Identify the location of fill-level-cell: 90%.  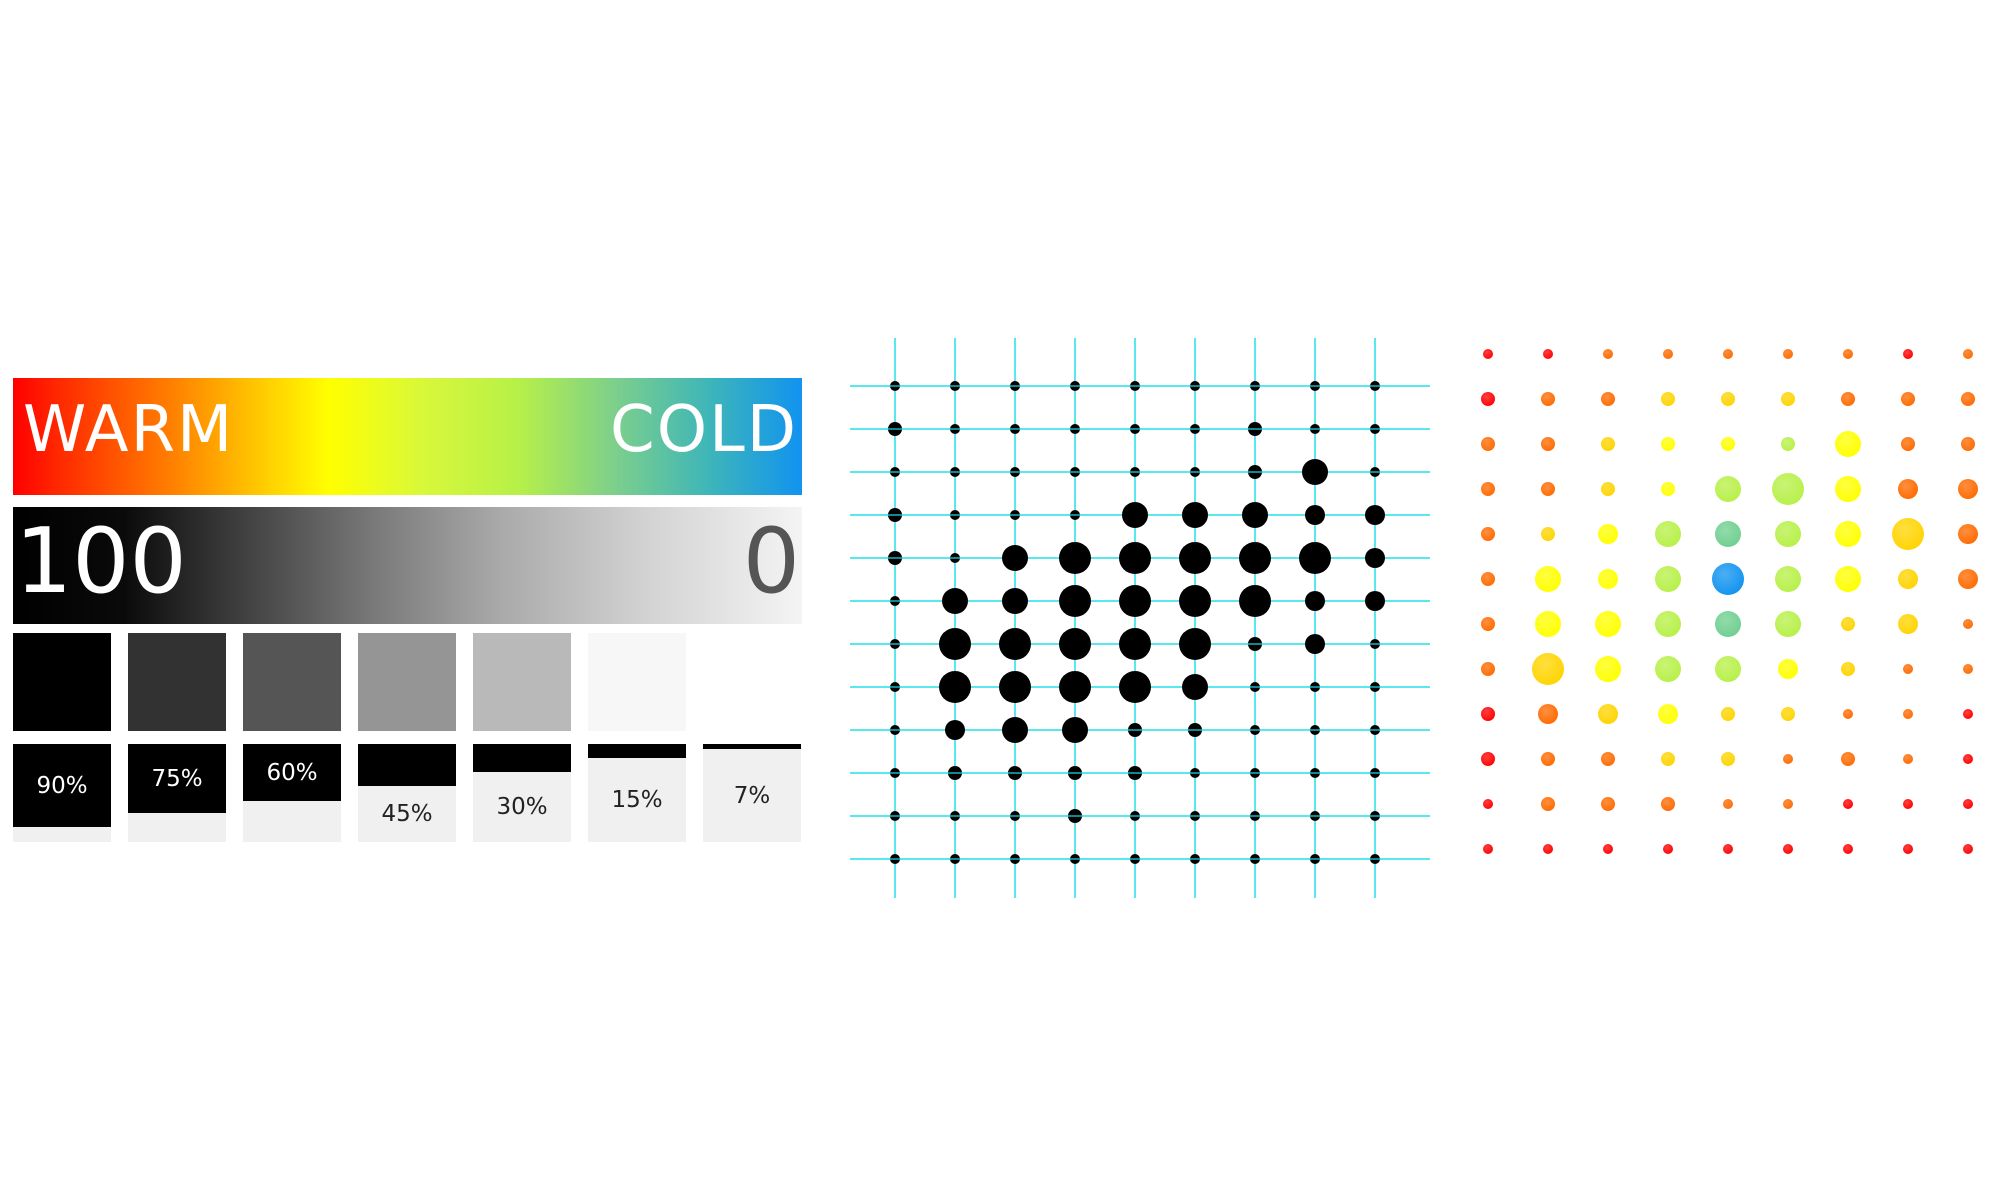
(62, 793).